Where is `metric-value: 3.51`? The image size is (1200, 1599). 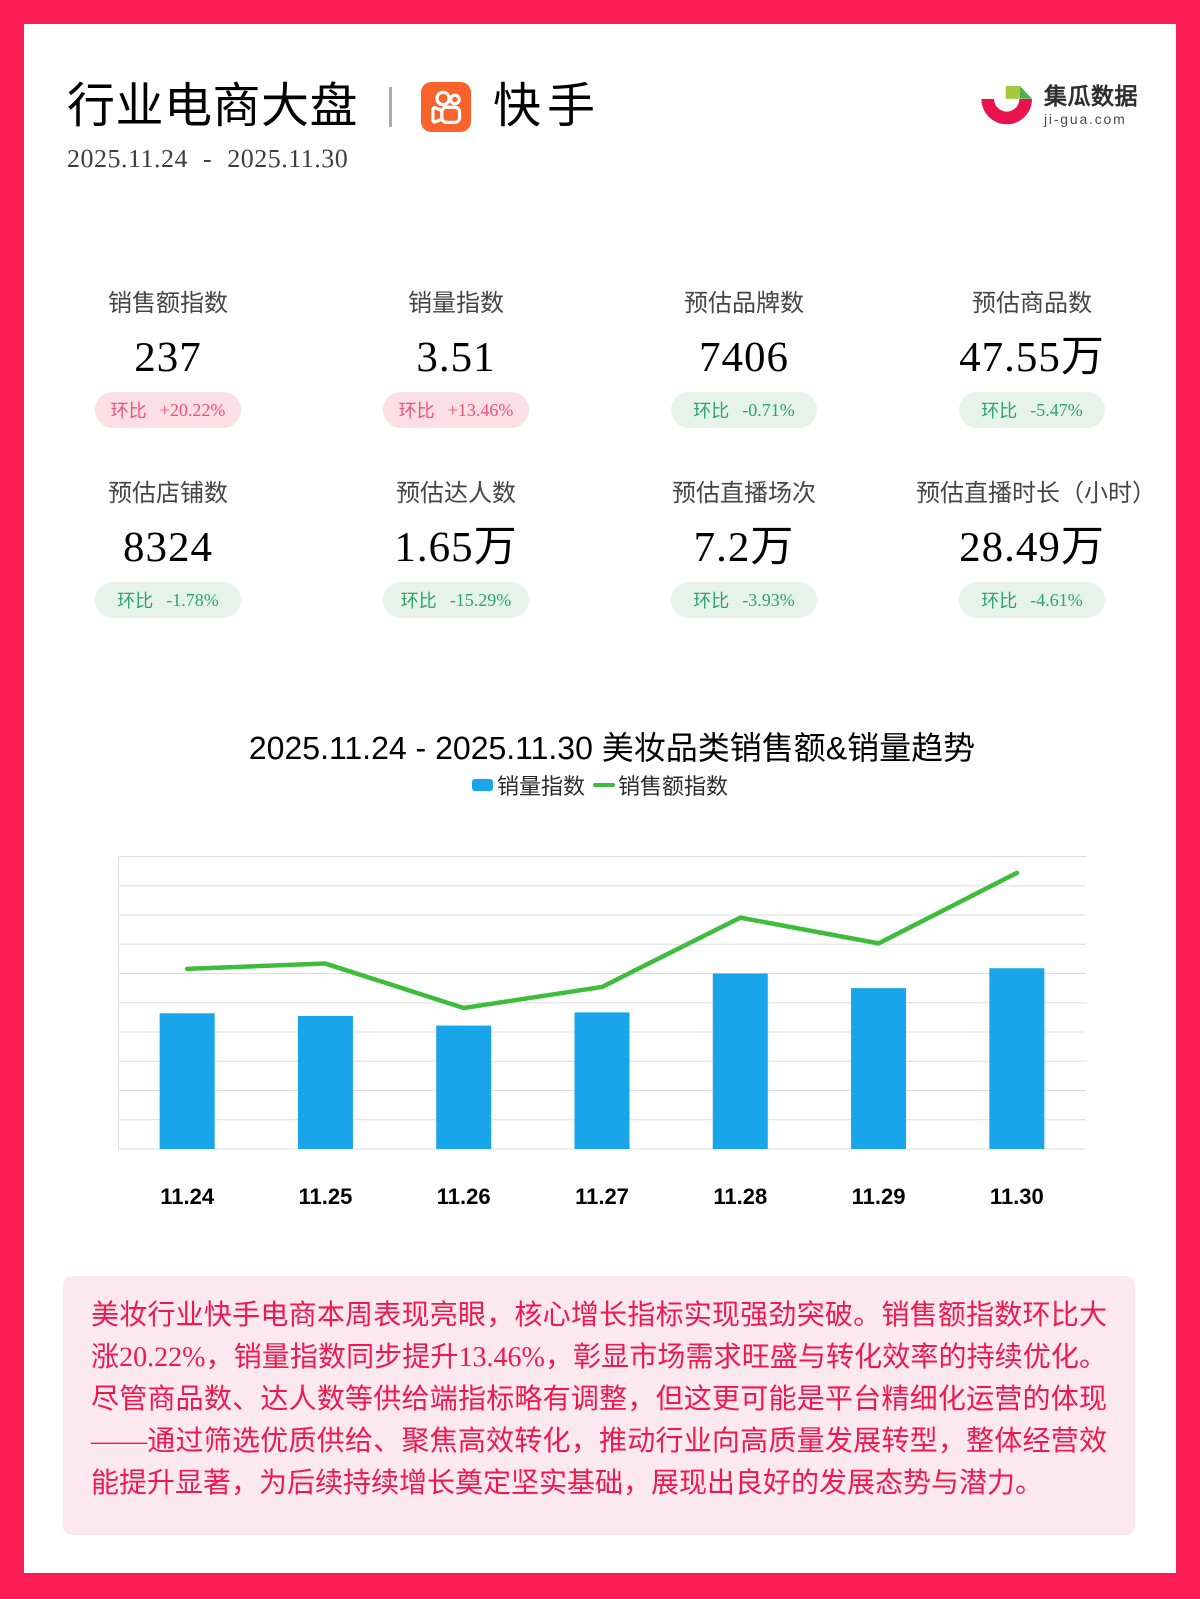
metric-value: 3.51 is located at coordinates (456, 357).